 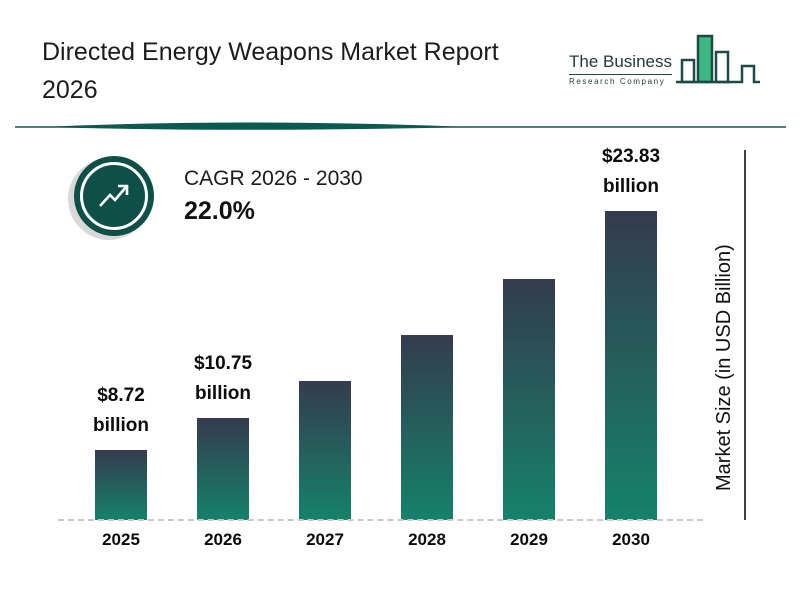 What do you see at coordinates (745, 335) in the screenshot?
I see `right-axis-line` at bounding box center [745, 335].